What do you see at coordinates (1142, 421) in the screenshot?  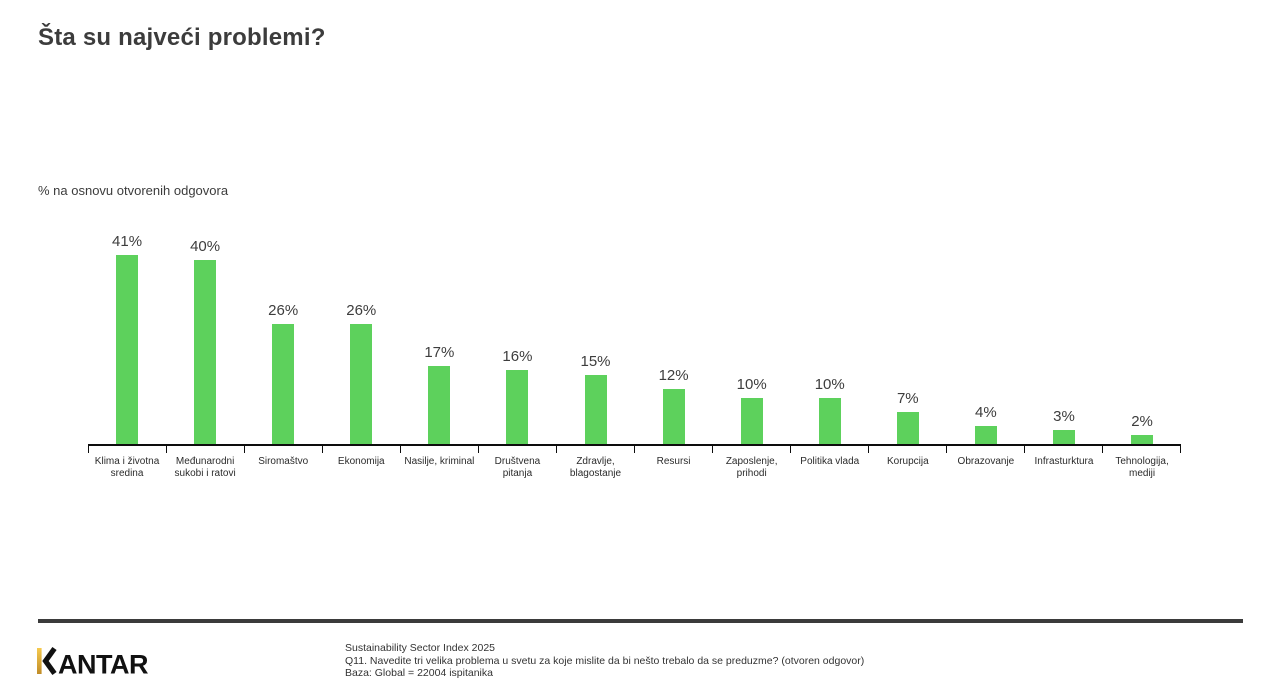 I see `bar-value-label: 2%` at bounding box center [1142, 421].